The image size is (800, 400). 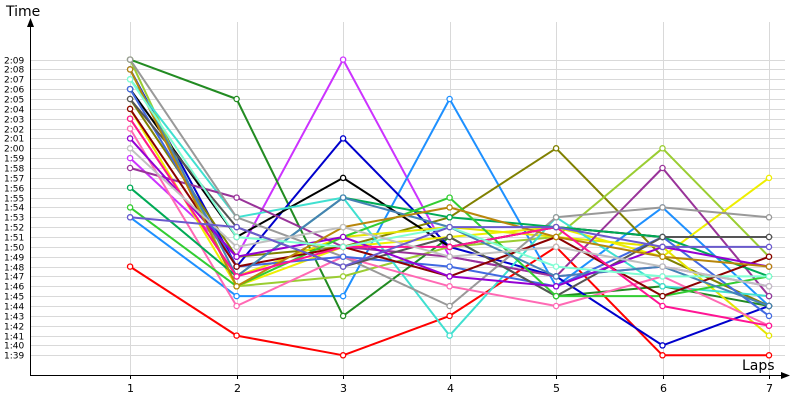 What do you see at coordinates (14, 328) in the screenshot?
I see `y-tick-label: 1:42` at bounding box center [14, 328].